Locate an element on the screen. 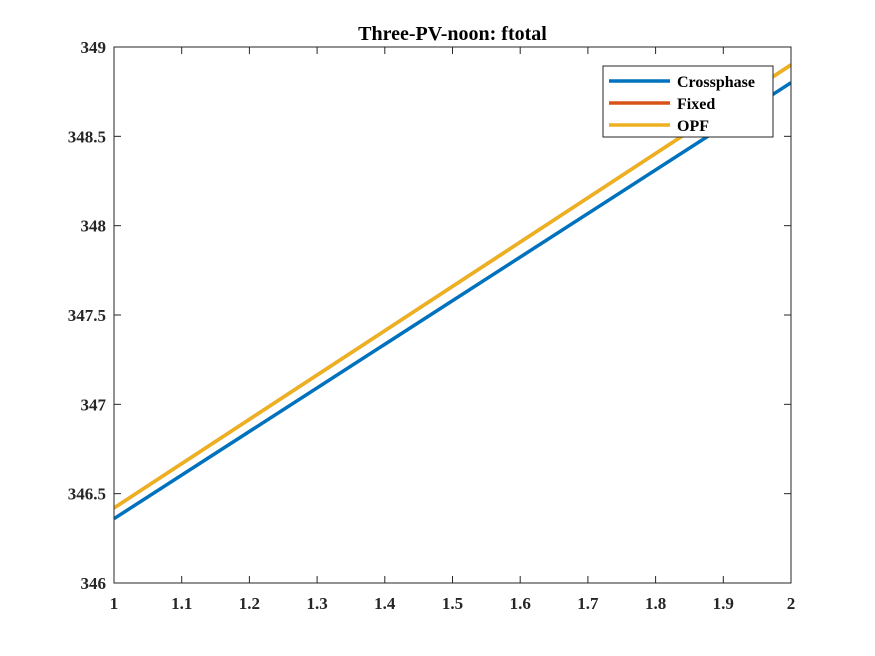 Image resolution: width=875 pixels, height=656 pixels. x-tick-label: 1.7 is located at coordinates (588, 603).